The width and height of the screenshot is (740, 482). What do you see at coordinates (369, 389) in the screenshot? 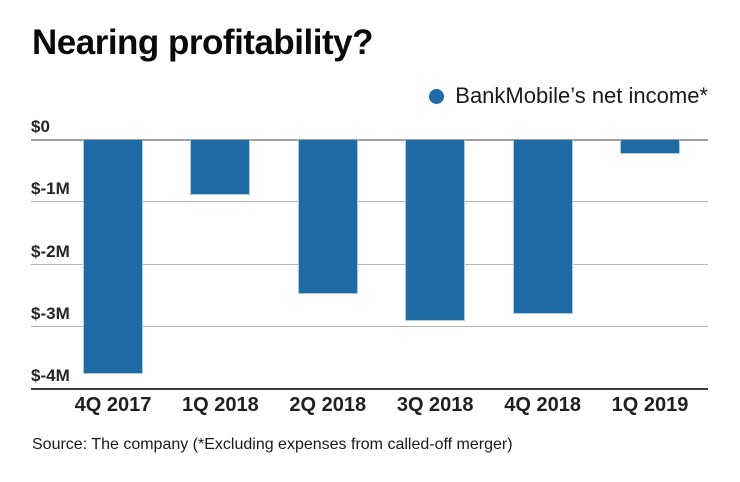
I see `gridline-4m` at bounding box center [369, 389].